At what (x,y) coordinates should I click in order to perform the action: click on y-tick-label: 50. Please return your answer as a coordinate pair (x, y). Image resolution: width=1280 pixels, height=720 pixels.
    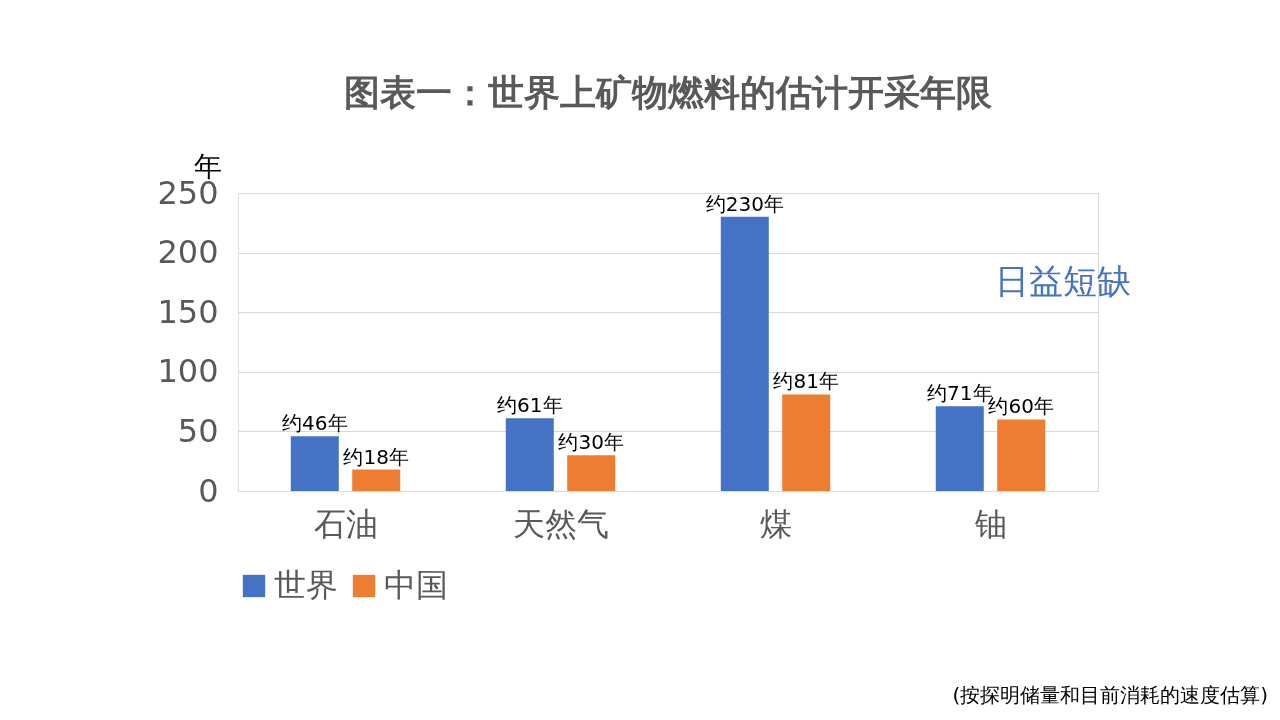
    Looking at the image, I should click on (198, 430).